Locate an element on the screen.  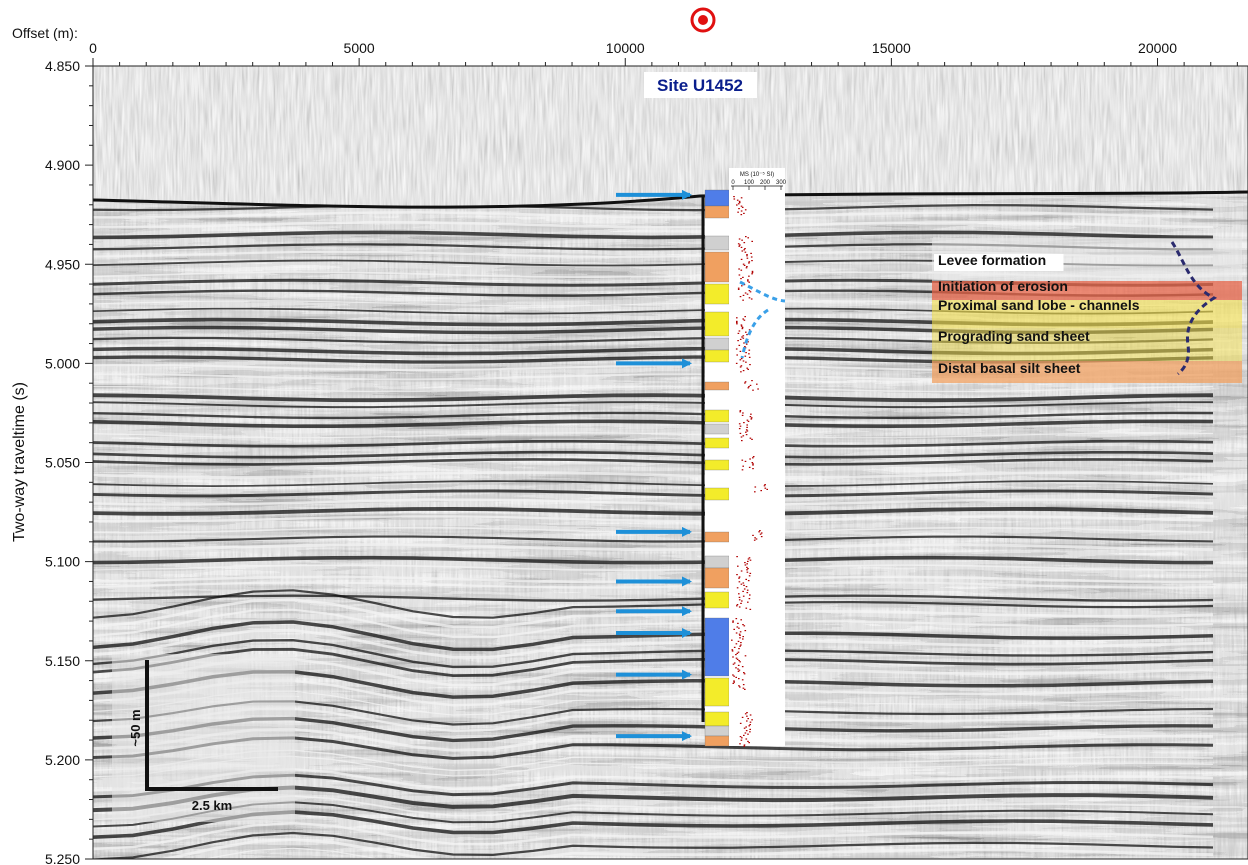
time-tick-label: 5.200 is located at coordinates (62, 760).